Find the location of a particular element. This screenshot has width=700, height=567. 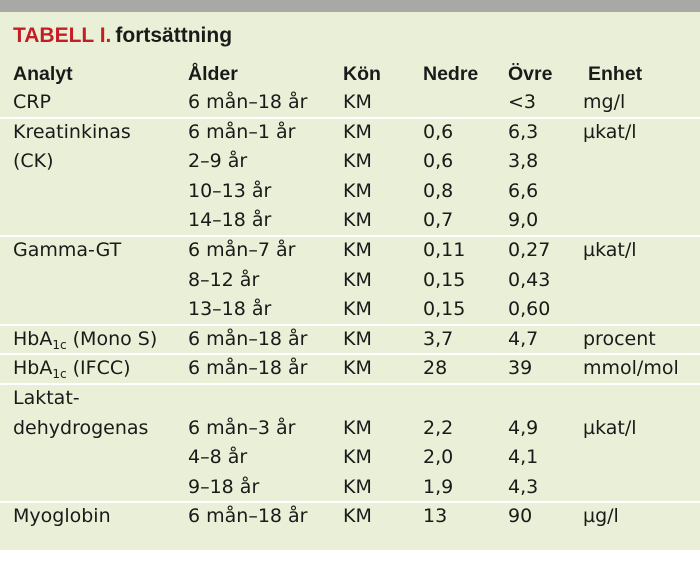

column-header-analyt: Analyt is located at coordinates (43, 74).